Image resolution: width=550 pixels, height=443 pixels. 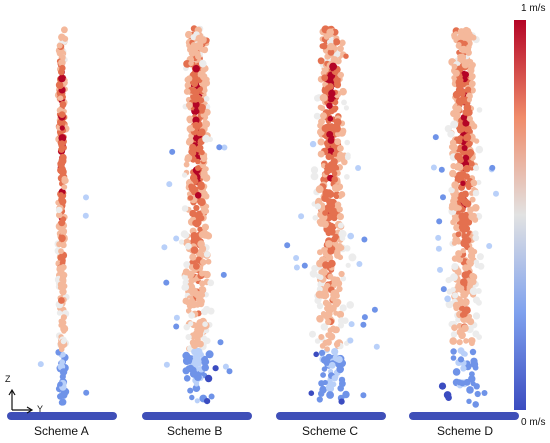 I want to click on particle-bed, so click(x=62, y=416).